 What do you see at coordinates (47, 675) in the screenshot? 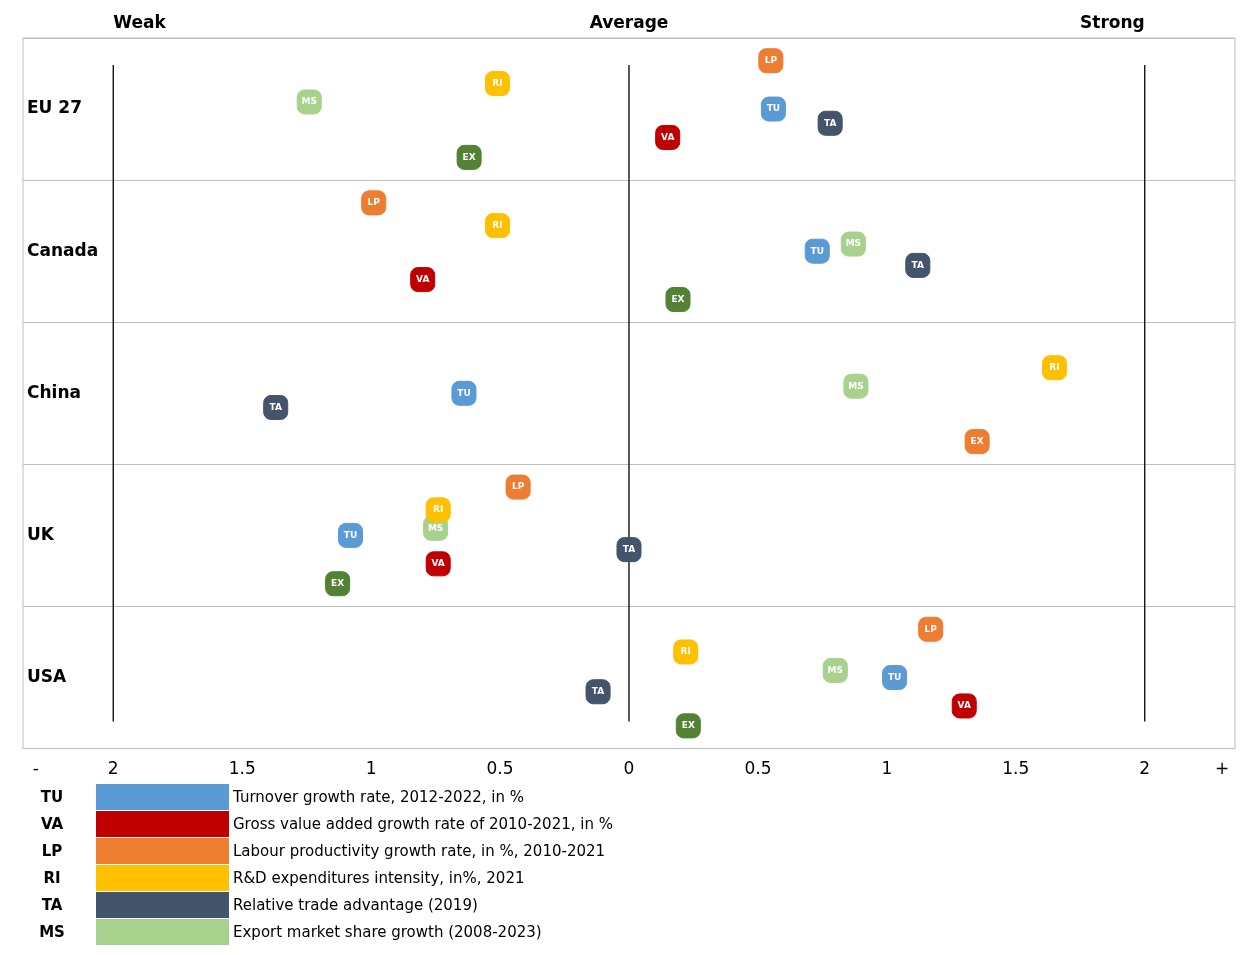
I see `y-tick-label: USA` at bounding box center [47, 675].